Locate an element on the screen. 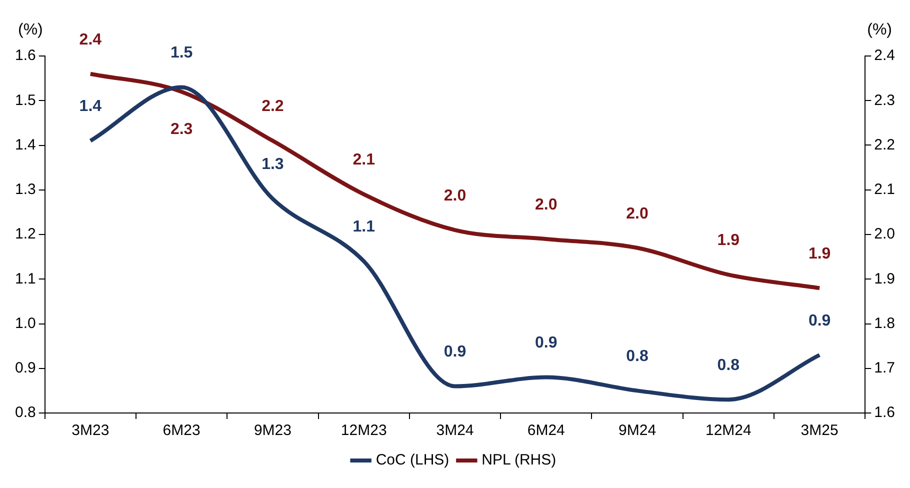  x-tick-label: 3M23 is located at coordinates (91, 431).